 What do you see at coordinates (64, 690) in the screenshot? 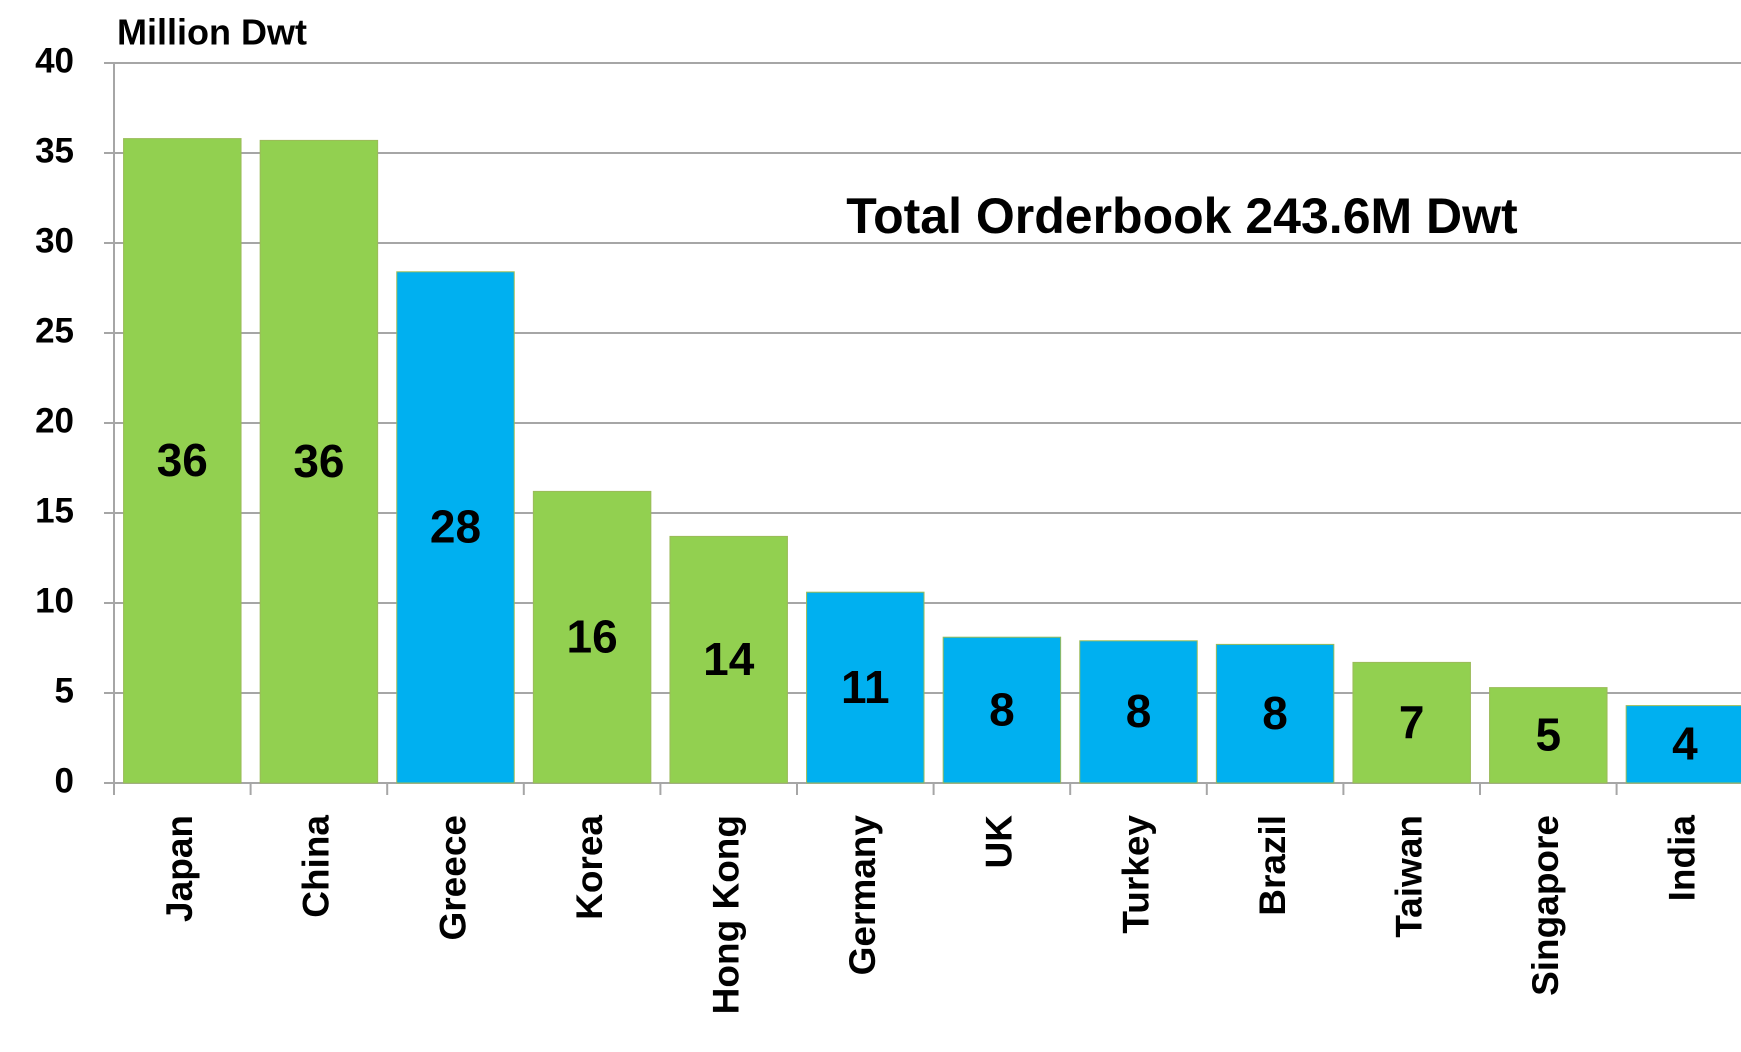
I see `y-tick-label: 5` at bounding box center [64, 690].